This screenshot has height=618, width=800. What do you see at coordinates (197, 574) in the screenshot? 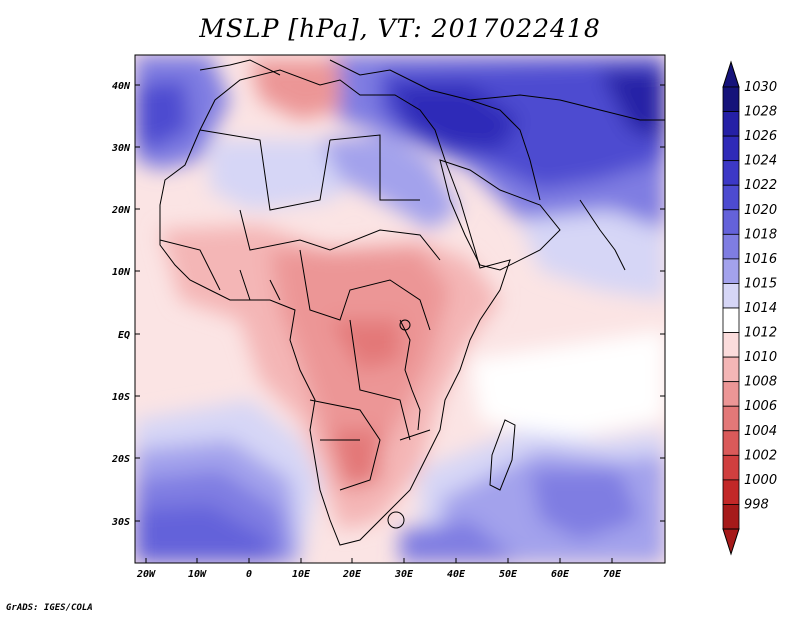
I see `lon-label: 10W` at bounding box center [197, 574].